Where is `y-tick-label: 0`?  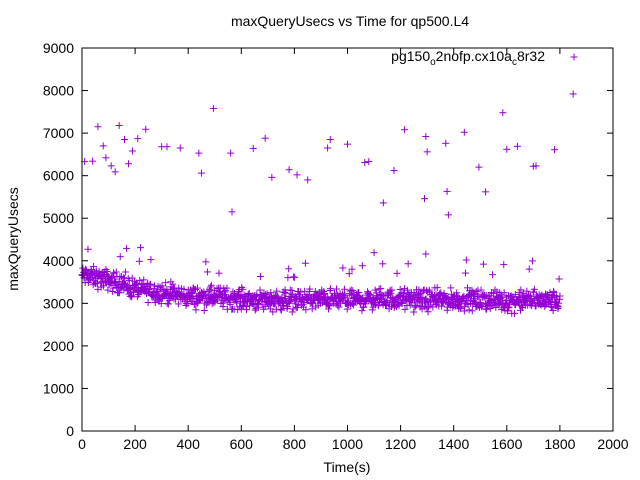 y-tick-label: 0 is located at coordinates (70, 431).